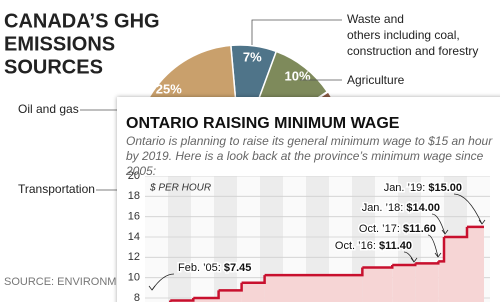 This screenshot has height=302, width=500. What do you see at coordinates (56, 189) in the screenshot?
I see `annotation: Transportation` at bounding box center [56, 189].